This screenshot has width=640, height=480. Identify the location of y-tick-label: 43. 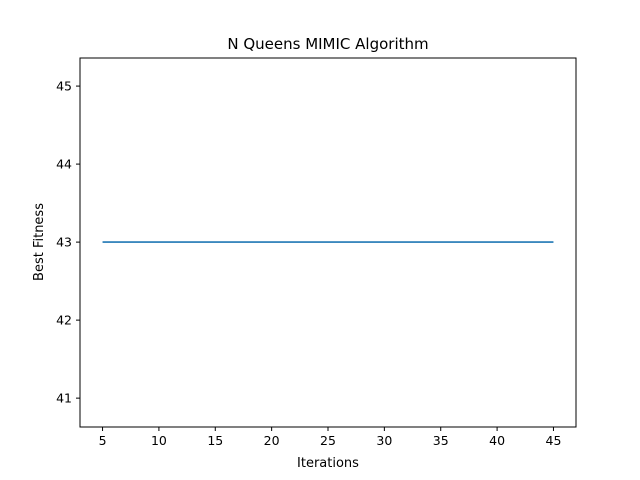
(64, 242).